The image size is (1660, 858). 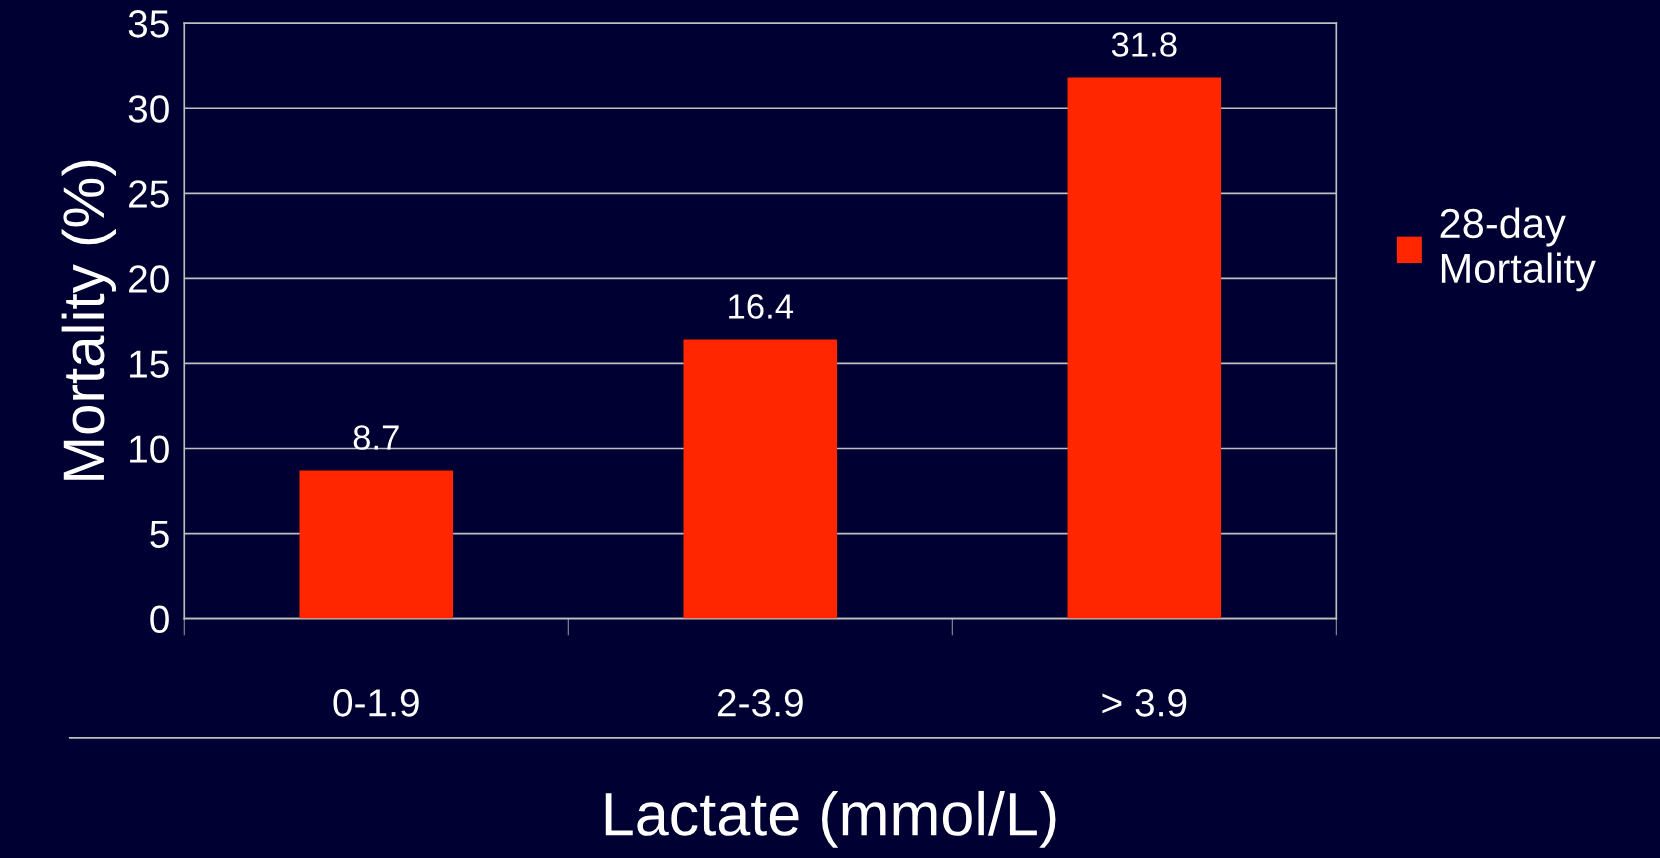 What do you see at coordinates (1144, 44) in the screenshot?
I see `data-label: 31.8` at bounding box center [1144, 44].